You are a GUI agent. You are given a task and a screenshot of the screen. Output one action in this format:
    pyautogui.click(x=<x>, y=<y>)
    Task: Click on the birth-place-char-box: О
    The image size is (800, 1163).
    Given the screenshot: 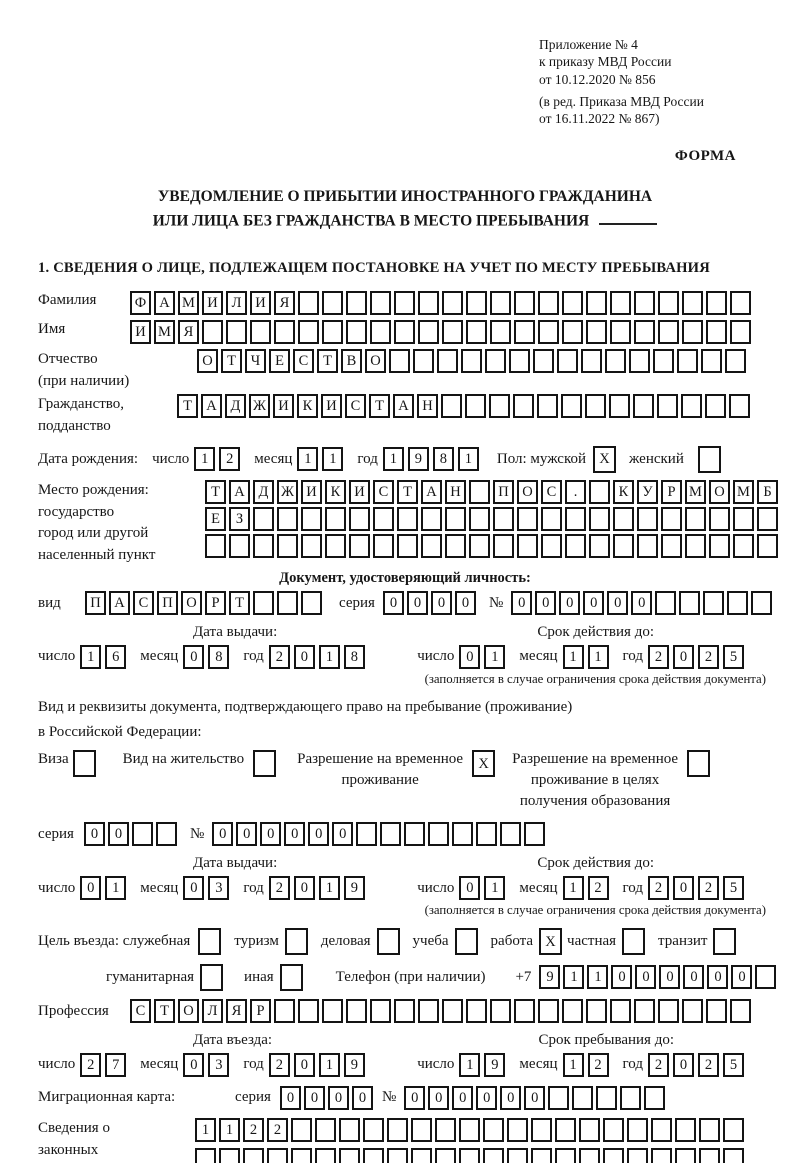 What is the action you would take?
    pyautogui.click(x=719, y=491)
    